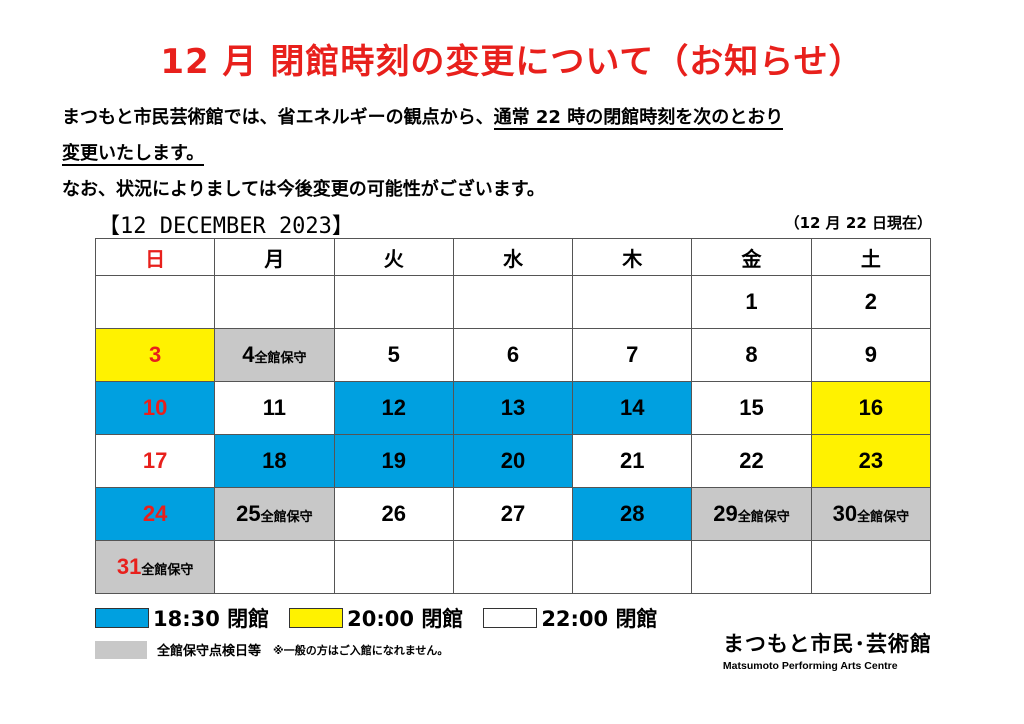  Describe the element at coordinates (121, 649) in the screenshot. I see `gray-swatch` at that location.